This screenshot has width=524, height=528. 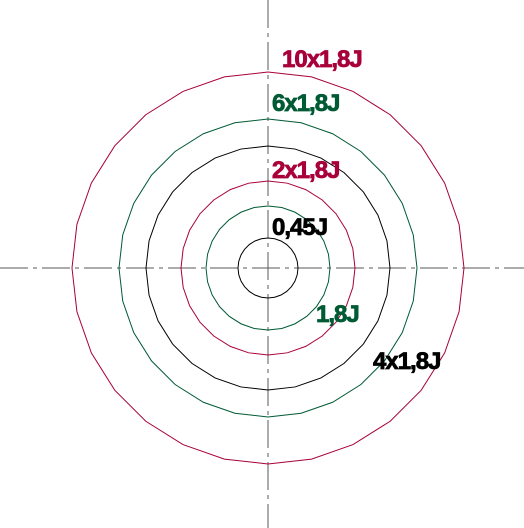 What do you see at coordinates (406, 361) in the screenshot?
I see `label-4x1-8j: 4x1,8J` at bounding box center [406, 361].